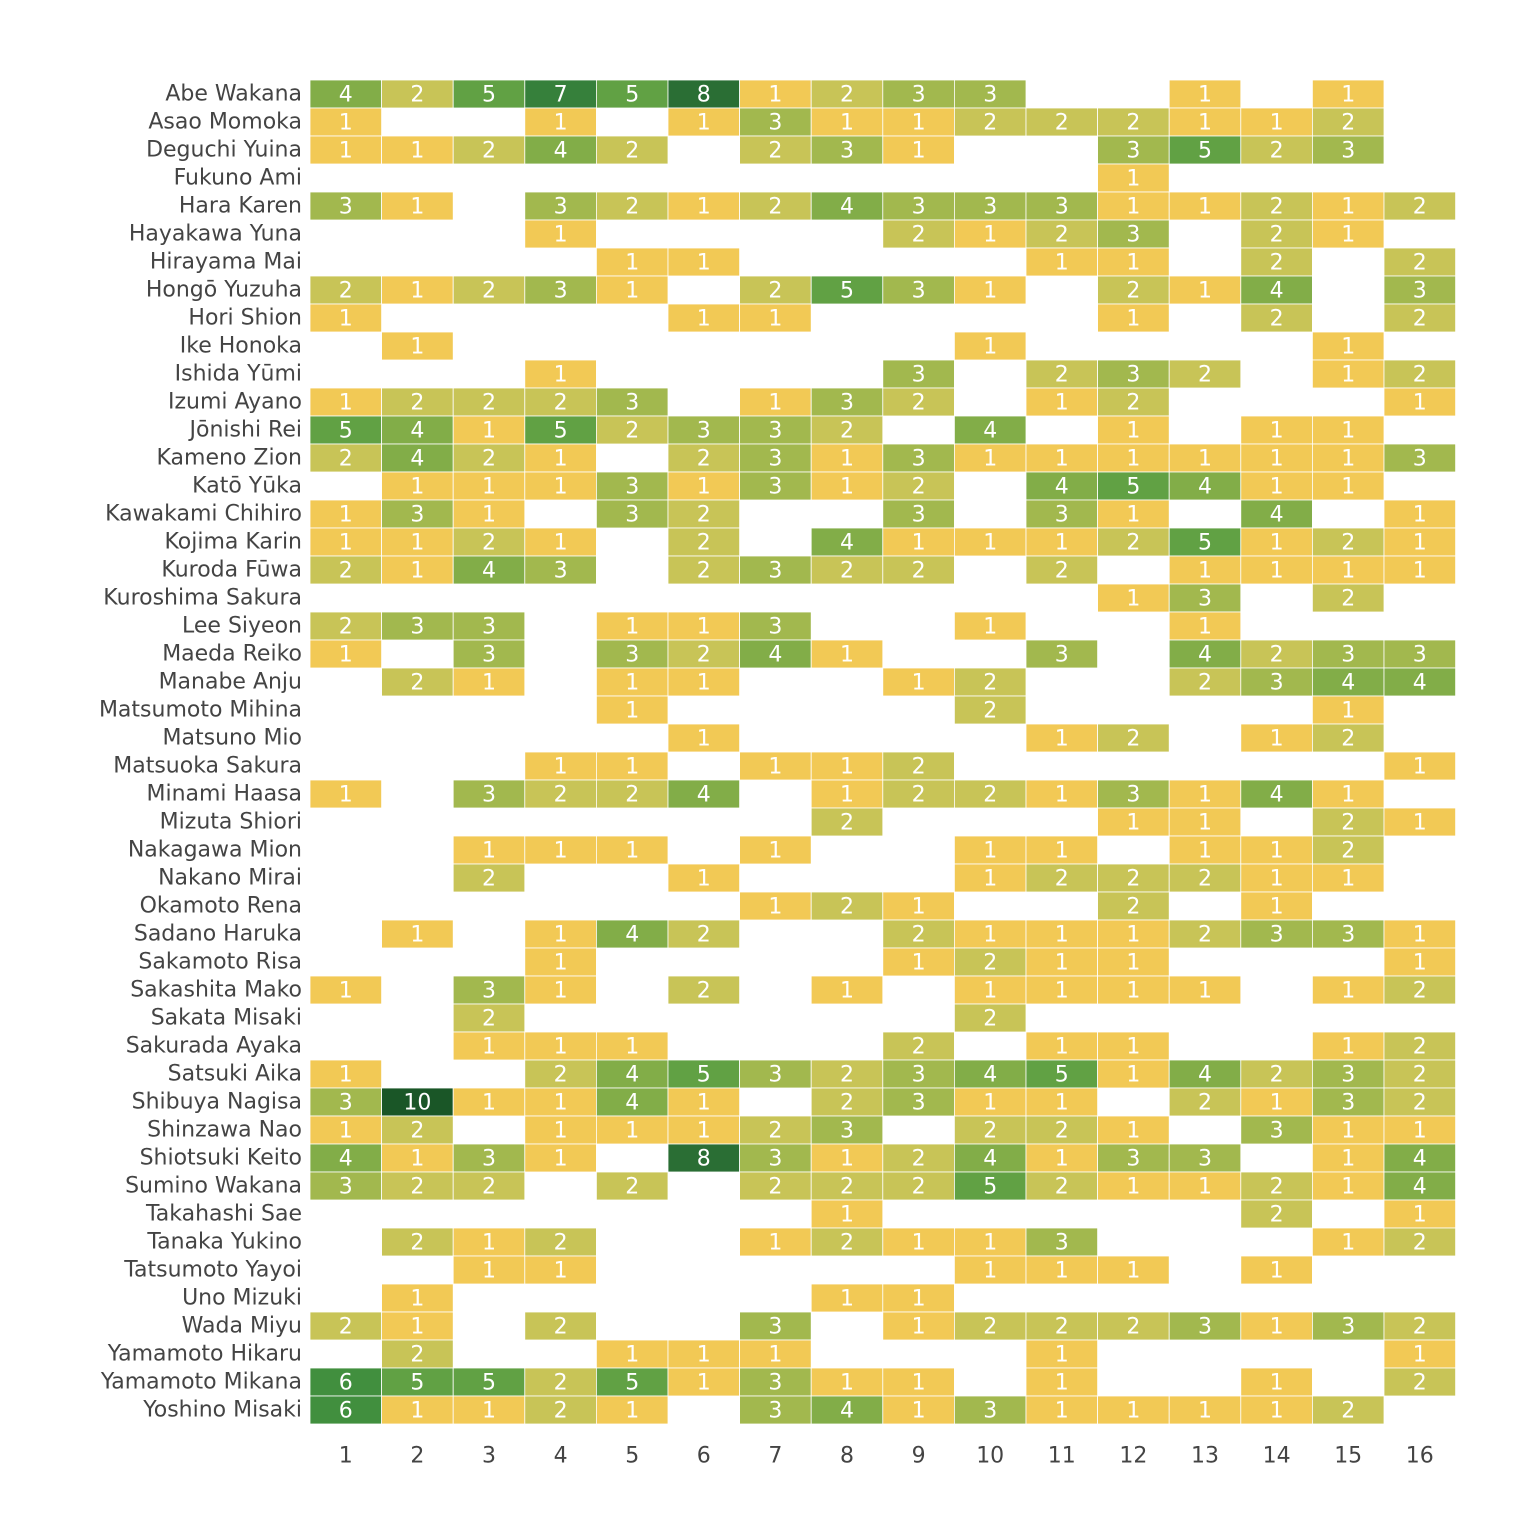 This screenshot has height=1540, width=1536. Describe the element at coordinates (229, 458) in the screenshot. I see `row-label: Kameno Zion` at that location.